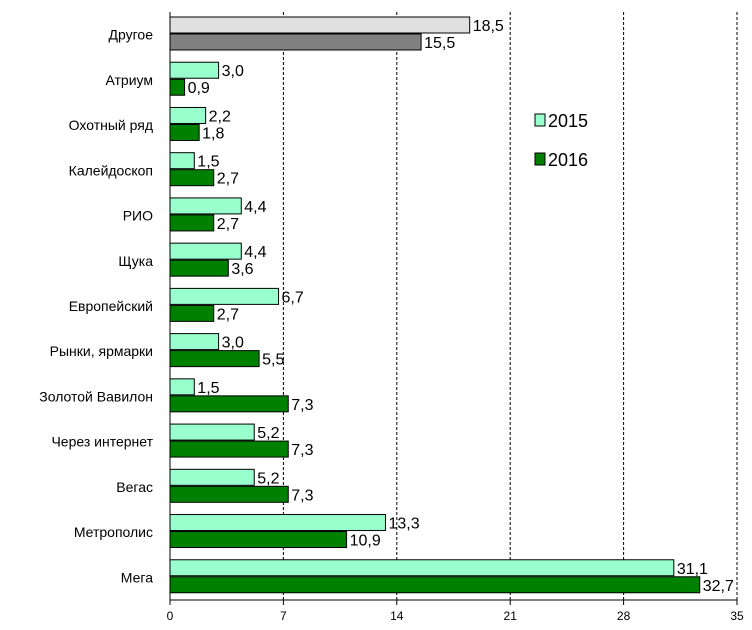 This screenshot has height=630, width=752. I want to click on x-tick-label-14: 14, so click(397, 616).